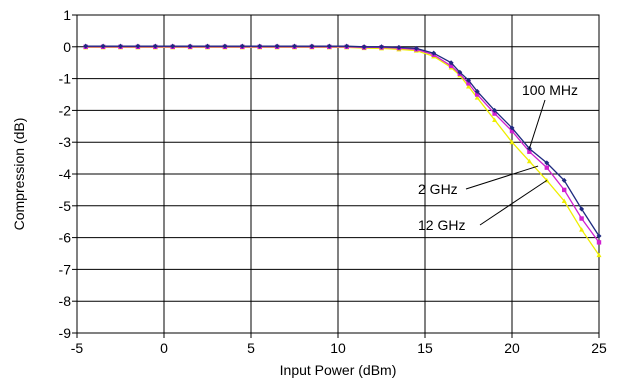  I want to click on y-tick-label: -6, so click(65, 238).